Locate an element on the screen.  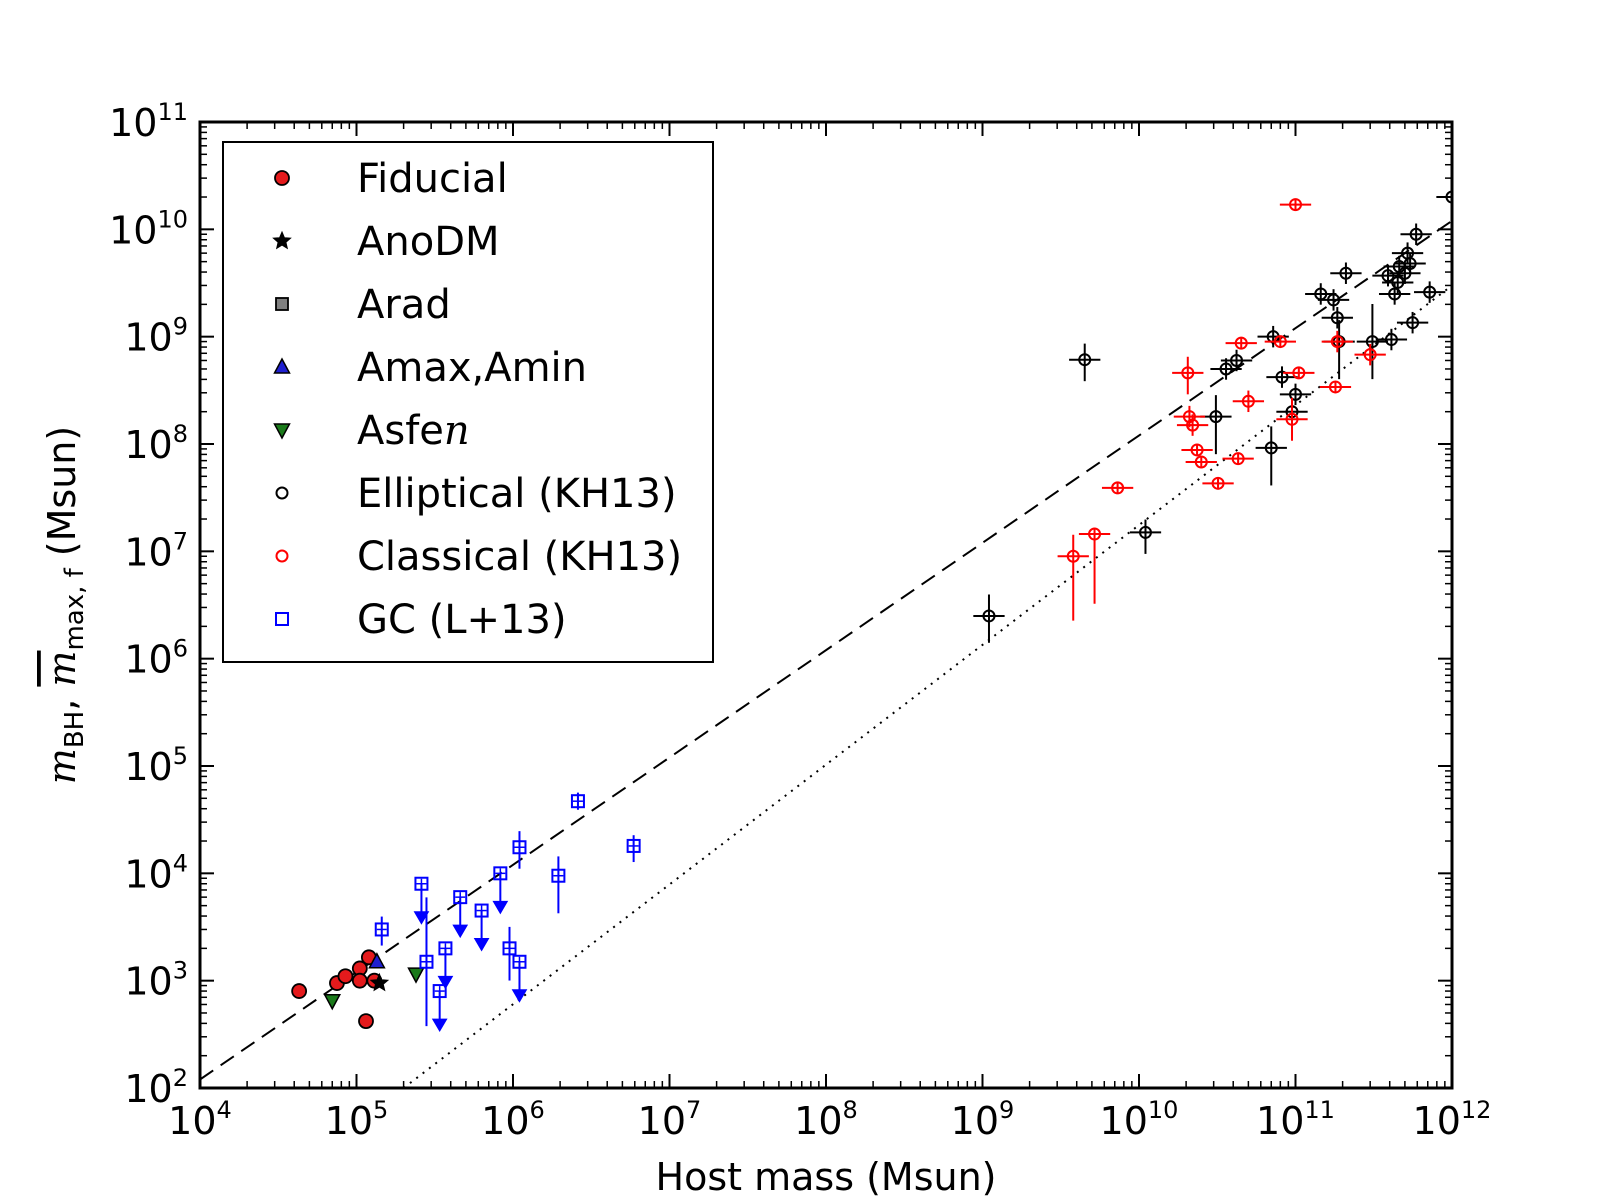
legend-label: Amax,Amin is located at coordinates (472, 368).